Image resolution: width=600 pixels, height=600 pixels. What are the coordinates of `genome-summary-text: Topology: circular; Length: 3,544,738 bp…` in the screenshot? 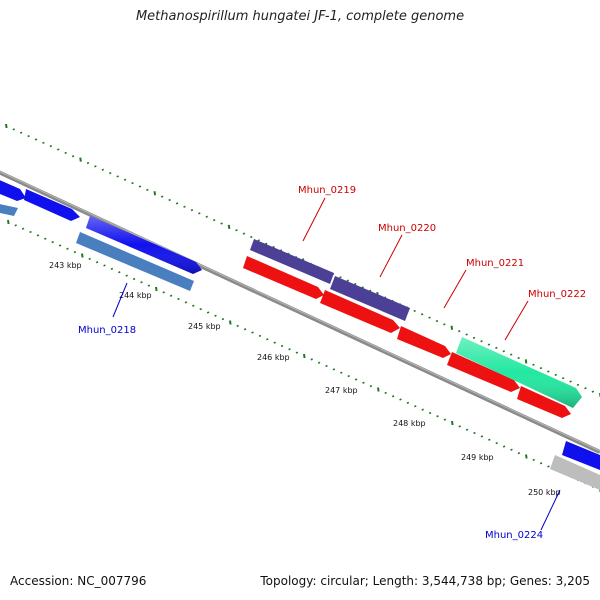 It's located at (425, 581).